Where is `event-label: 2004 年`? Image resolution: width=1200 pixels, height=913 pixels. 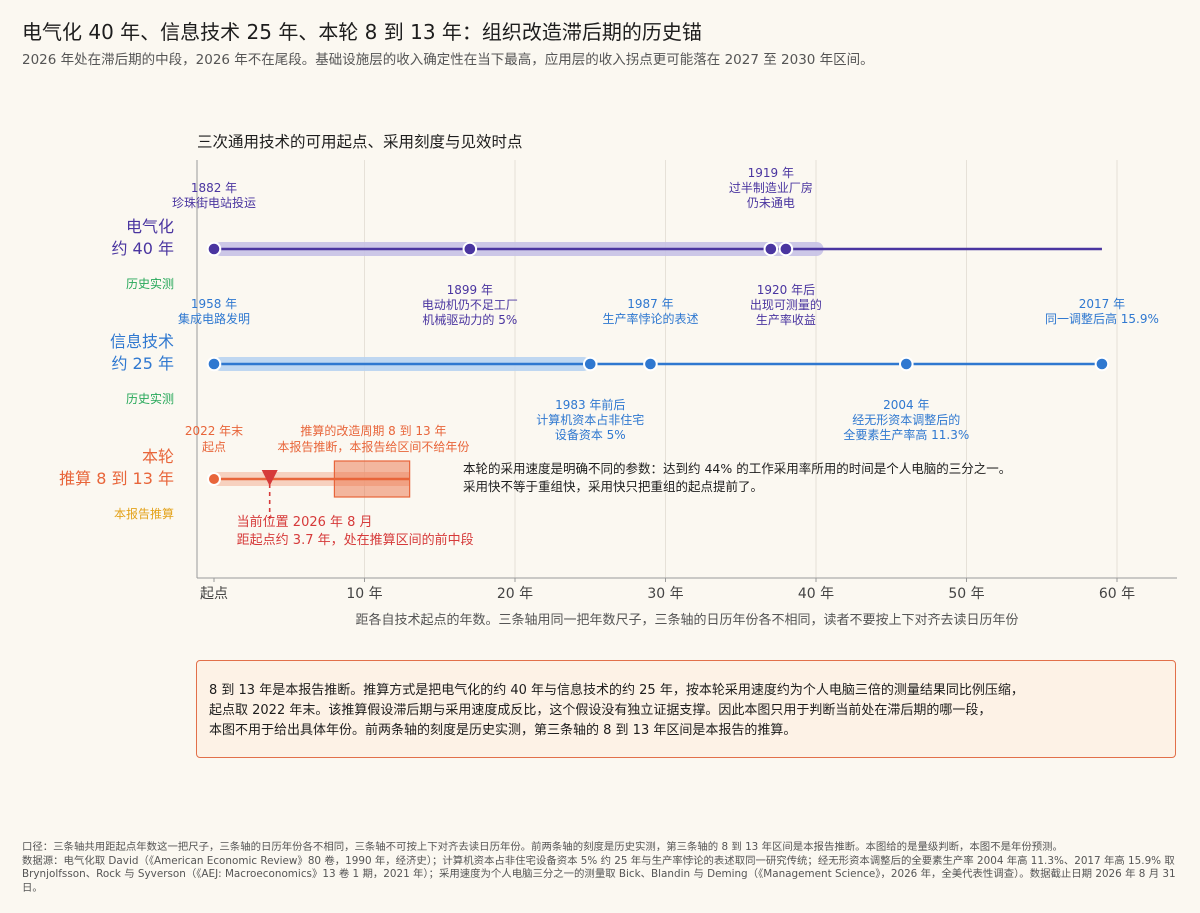 event-label: 2004 年 is located at coordinates (906, 405).